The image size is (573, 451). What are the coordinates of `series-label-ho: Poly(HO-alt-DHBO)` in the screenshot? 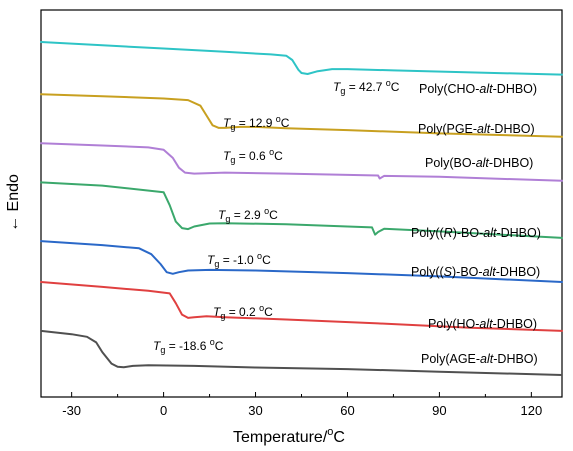 It's located at (482, 324).